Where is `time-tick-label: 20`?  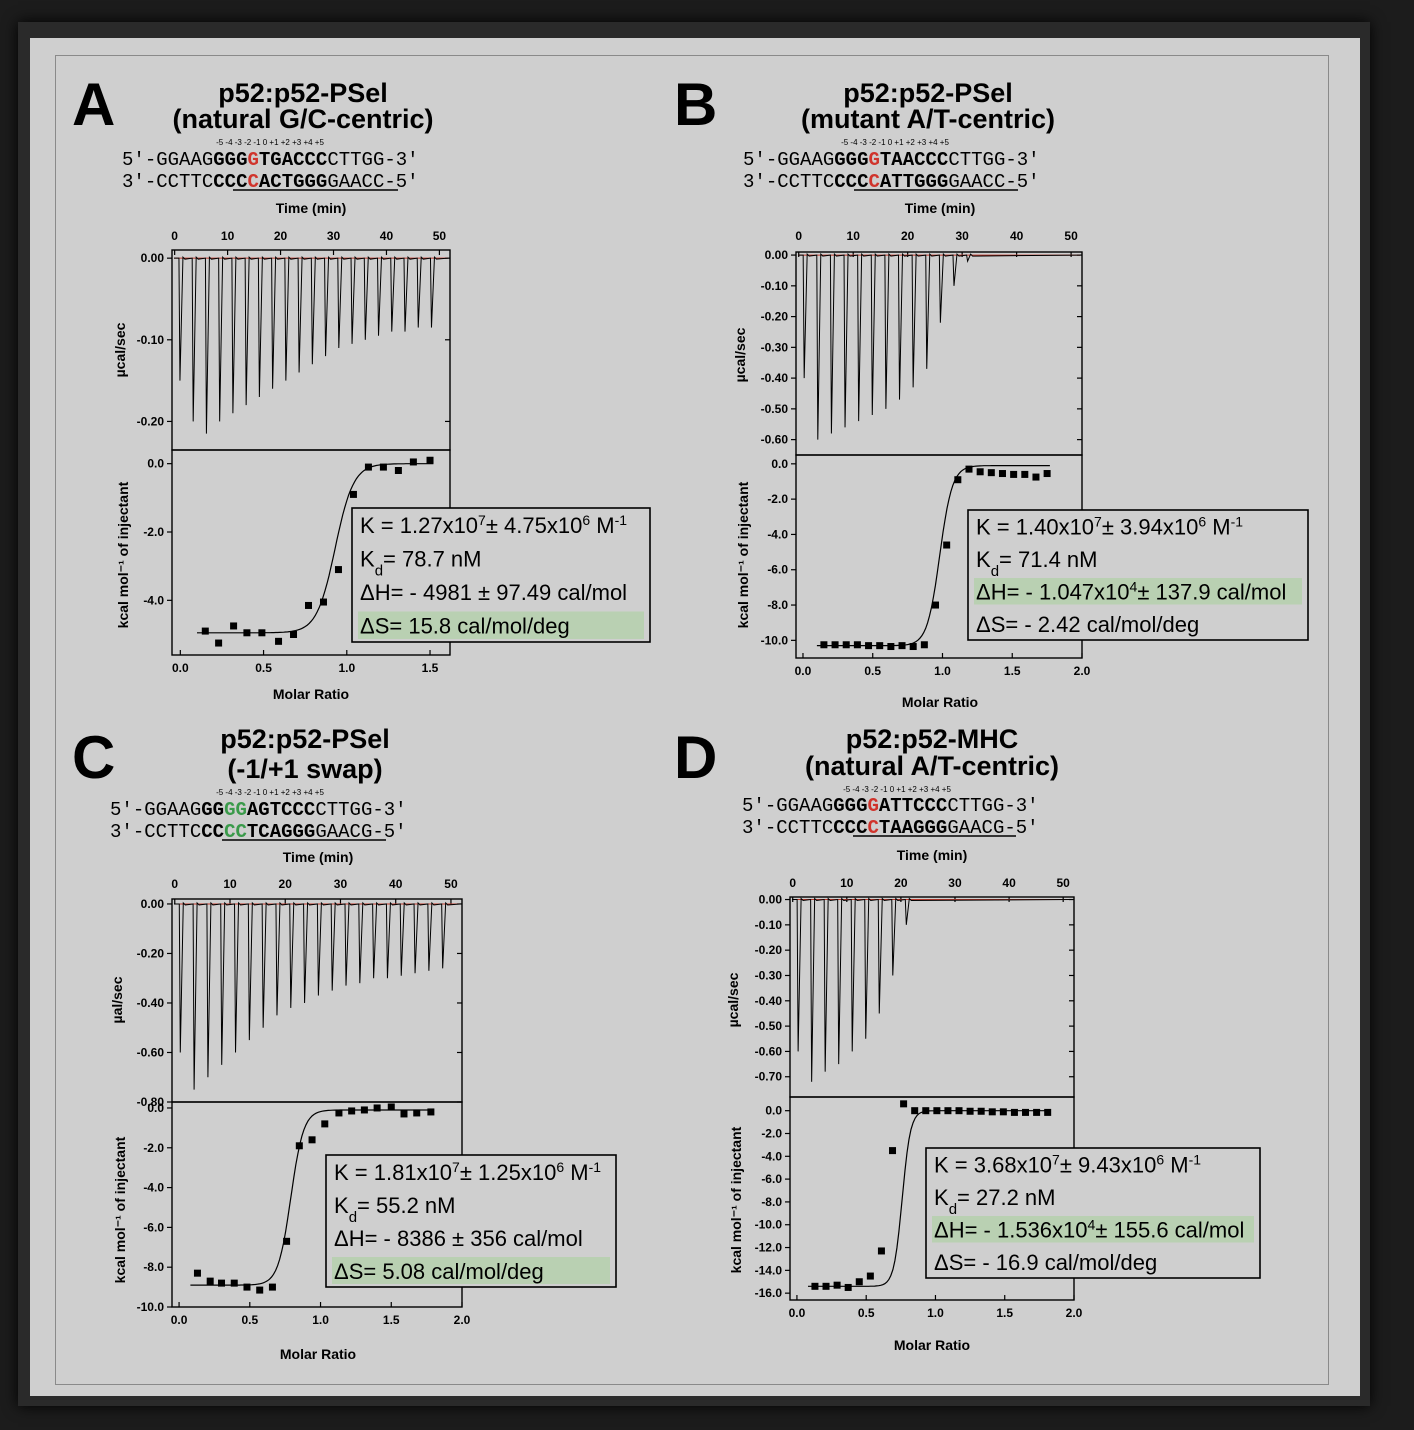
time-tick-label: 20 is located at coordinates (908, 236).